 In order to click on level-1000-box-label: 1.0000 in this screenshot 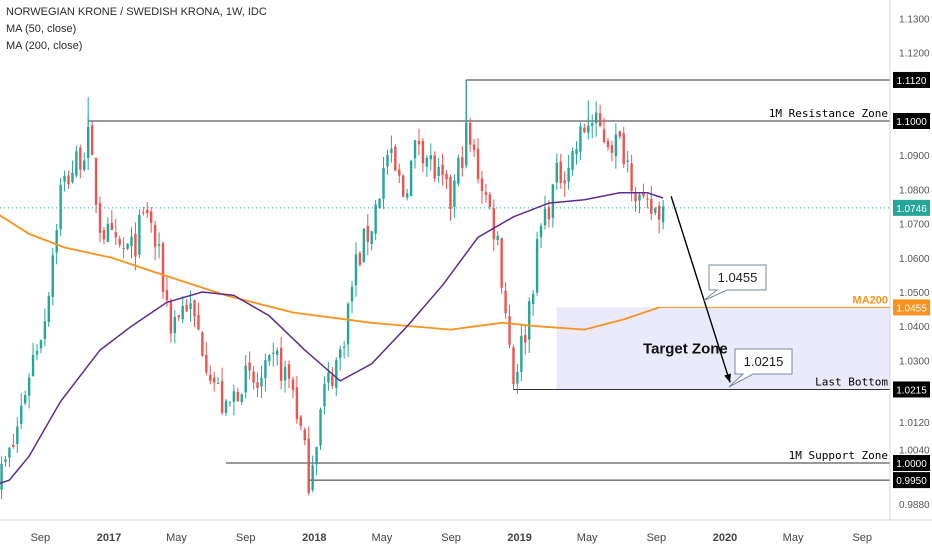, I will do `click(911, 464)`.